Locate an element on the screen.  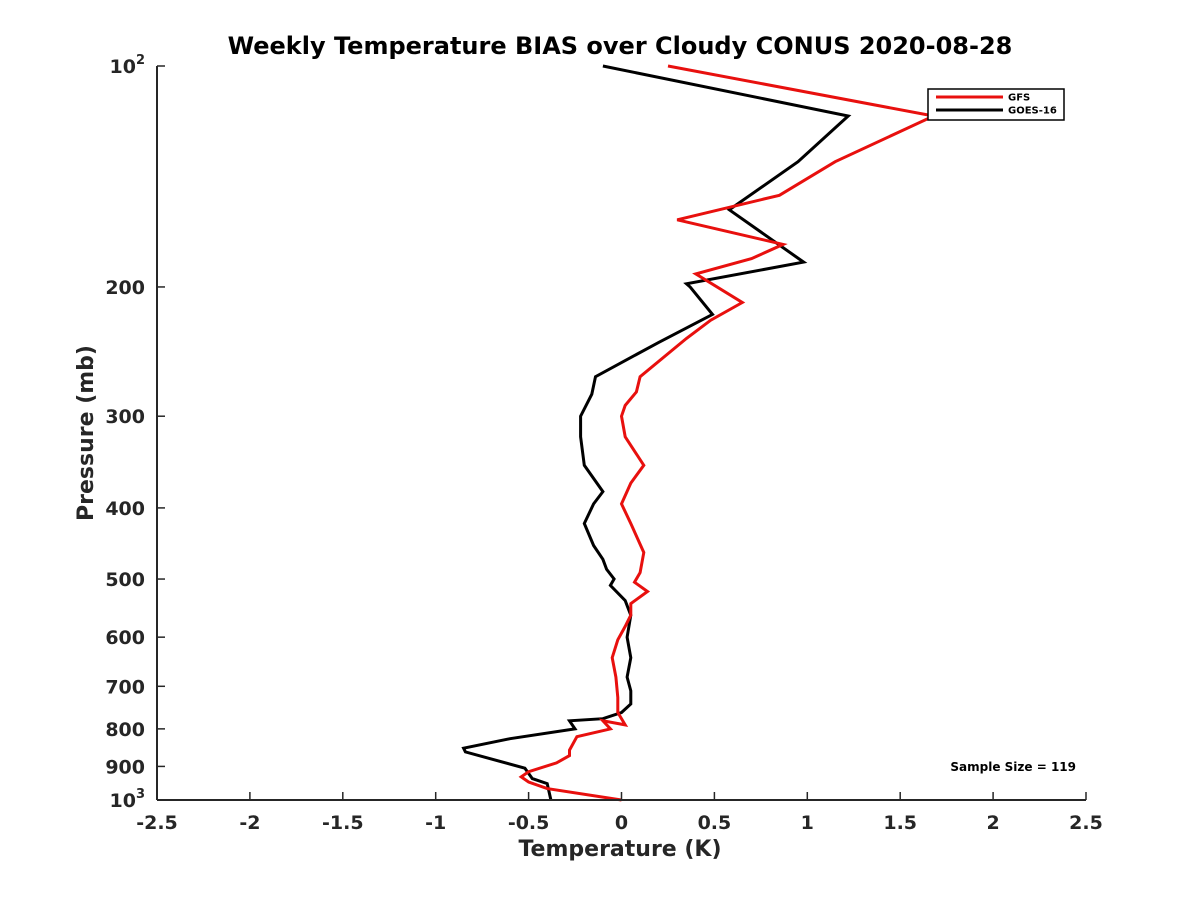
y-tick-label: 200 is located at coordinates (125, 288).